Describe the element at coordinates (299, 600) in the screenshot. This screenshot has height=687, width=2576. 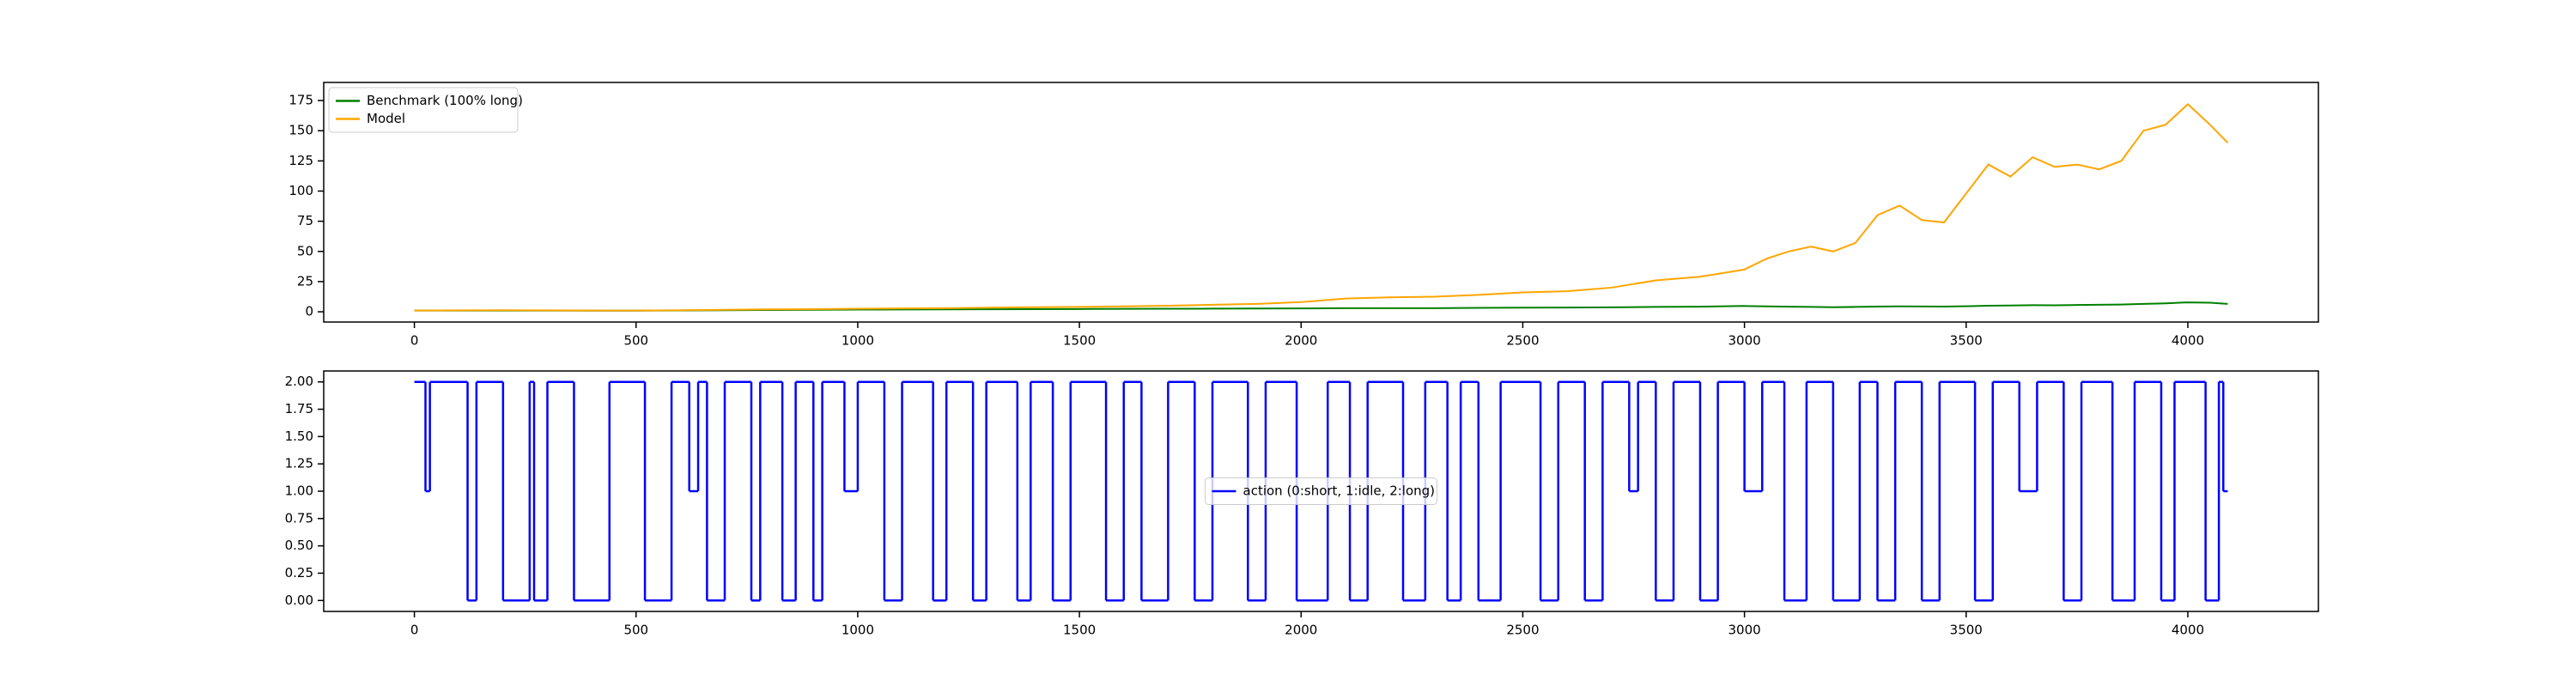
I see `y-tick-label: 0.00` at that location.